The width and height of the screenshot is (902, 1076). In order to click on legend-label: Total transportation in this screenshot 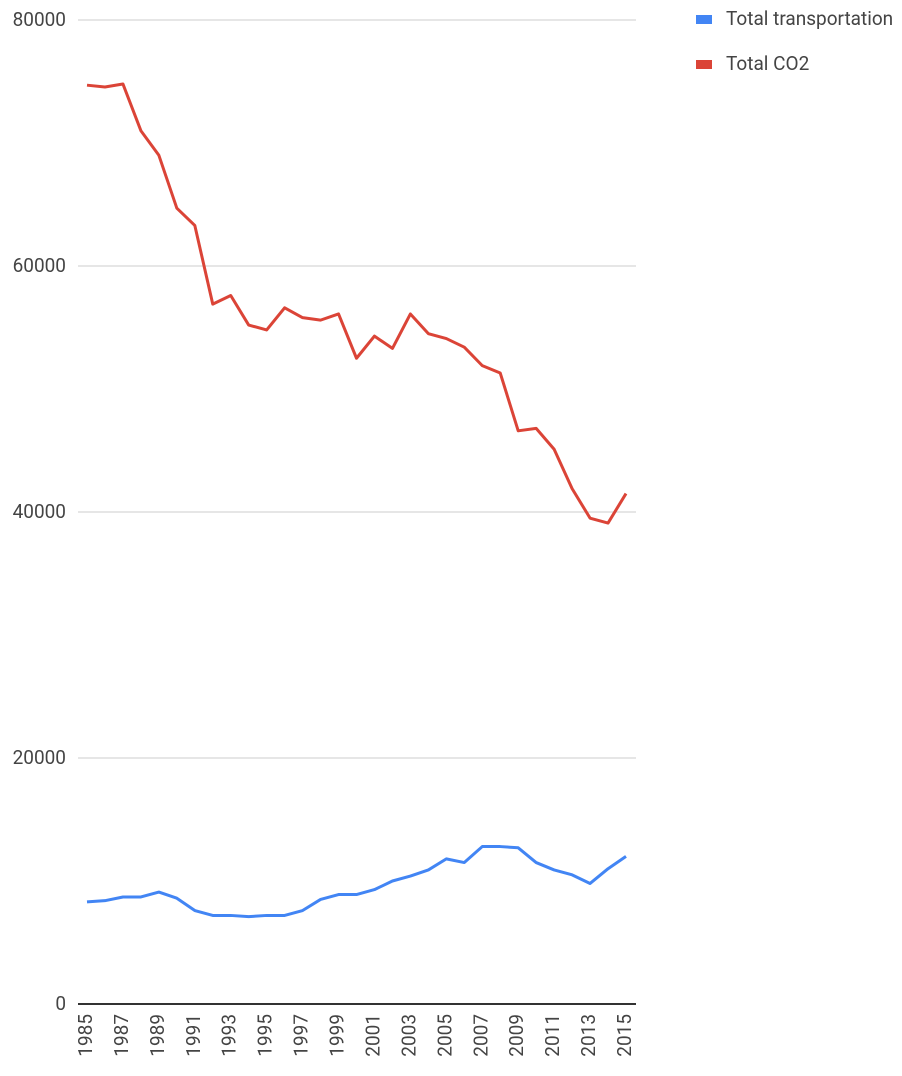, I will do `click(809, 18)`.